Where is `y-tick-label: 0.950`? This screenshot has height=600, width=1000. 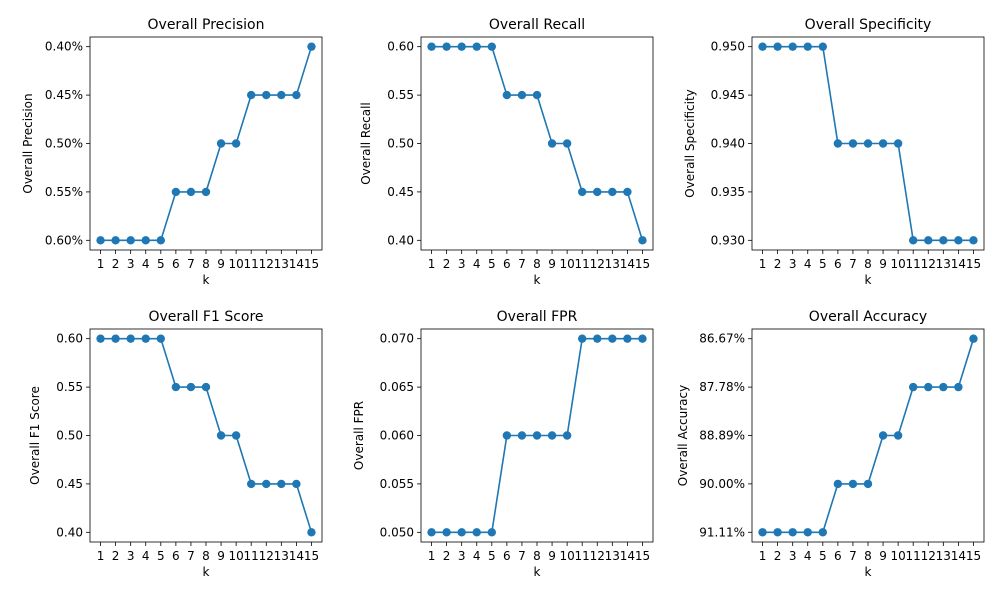 y-tick-label: 0.950 is located at coordinates (728, 47).